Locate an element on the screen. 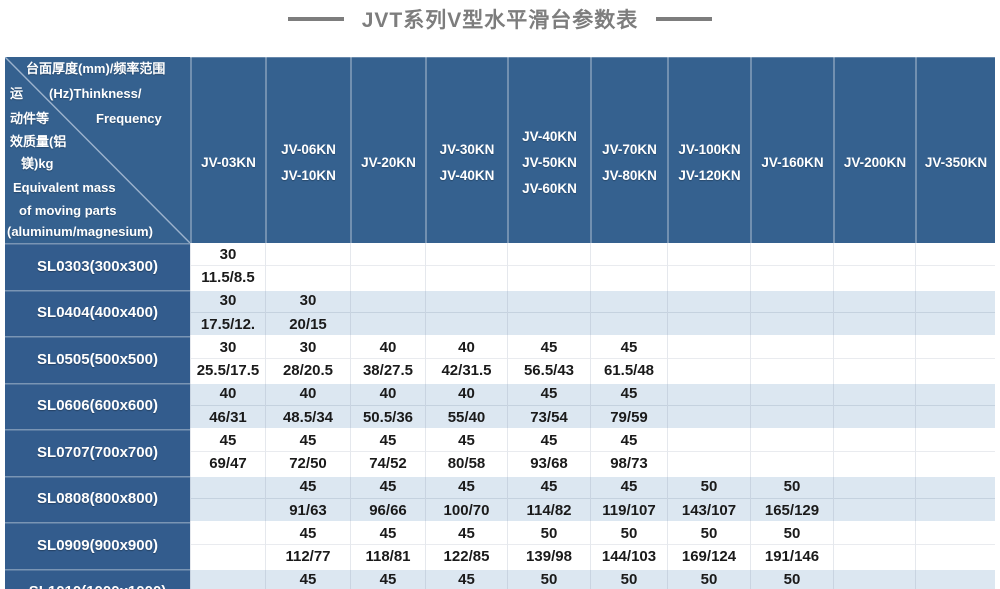 The width and height of the screenshot is (1000, 589). row-header-label: SL0606(600x600) is located at coordinates (97, 406).